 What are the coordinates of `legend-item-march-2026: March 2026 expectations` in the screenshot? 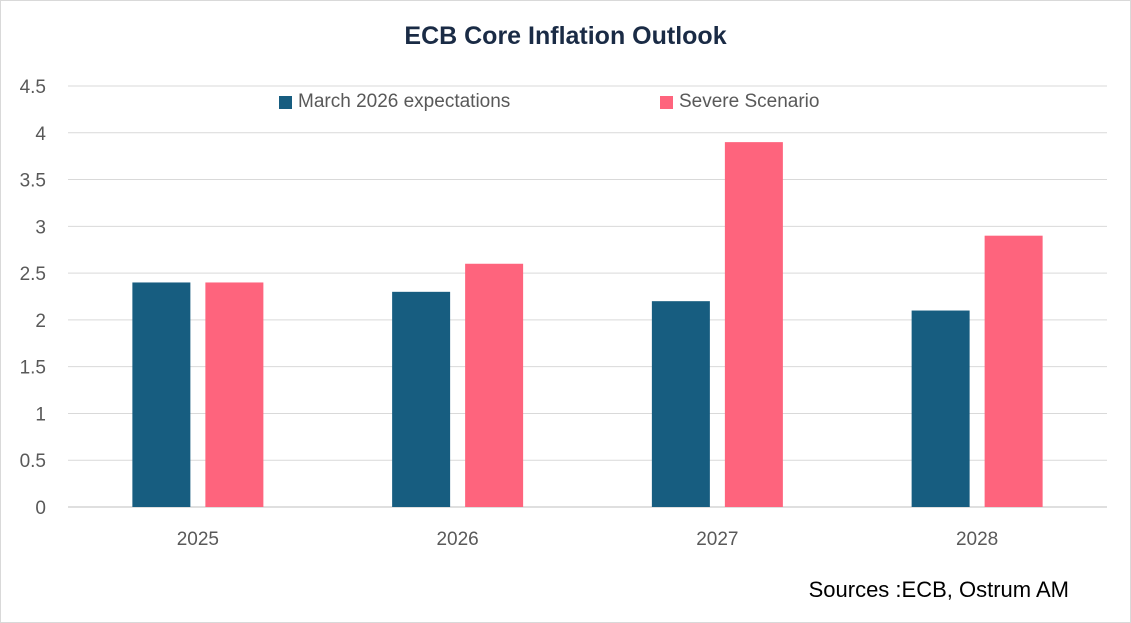 It's located at (394, 102).